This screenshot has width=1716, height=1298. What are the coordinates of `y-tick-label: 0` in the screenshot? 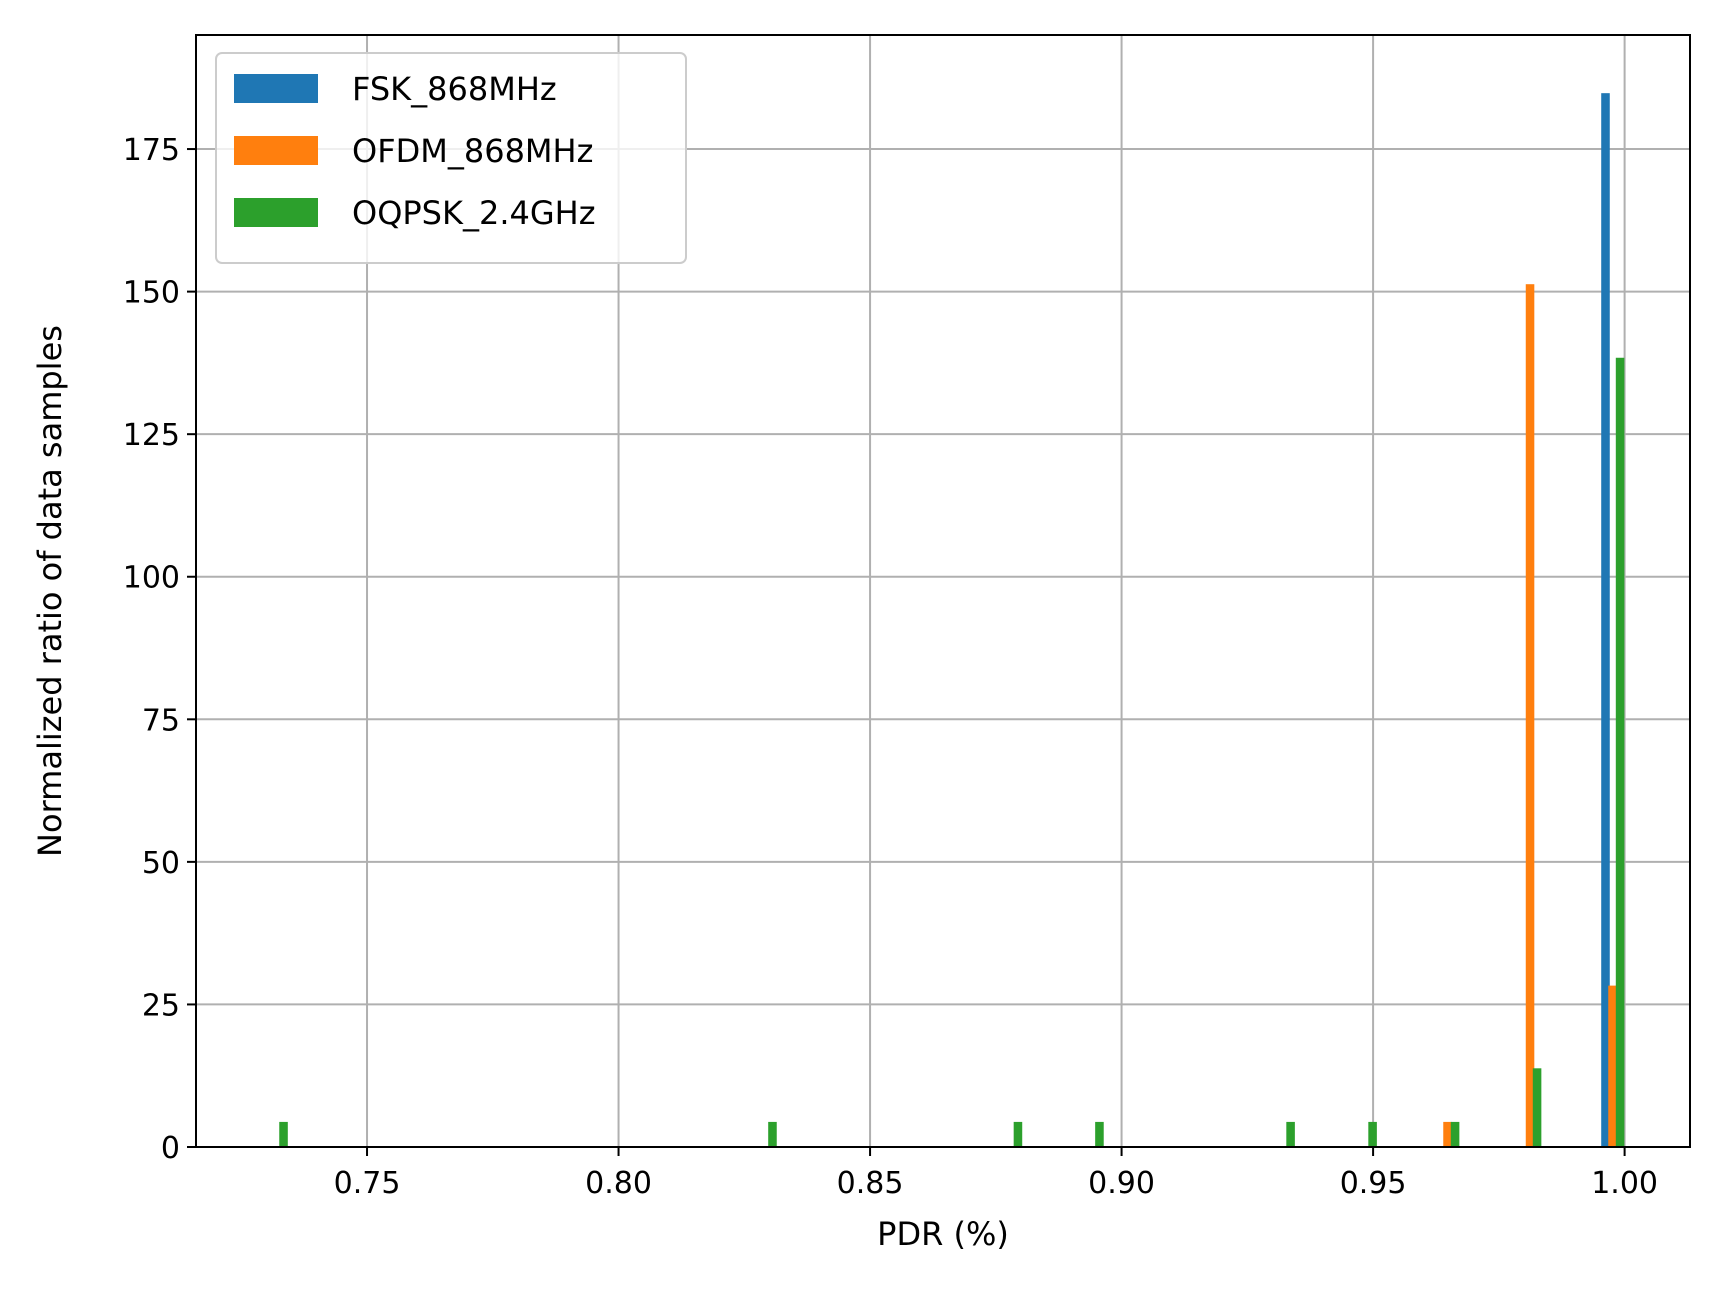 It's located at (170, 1148).